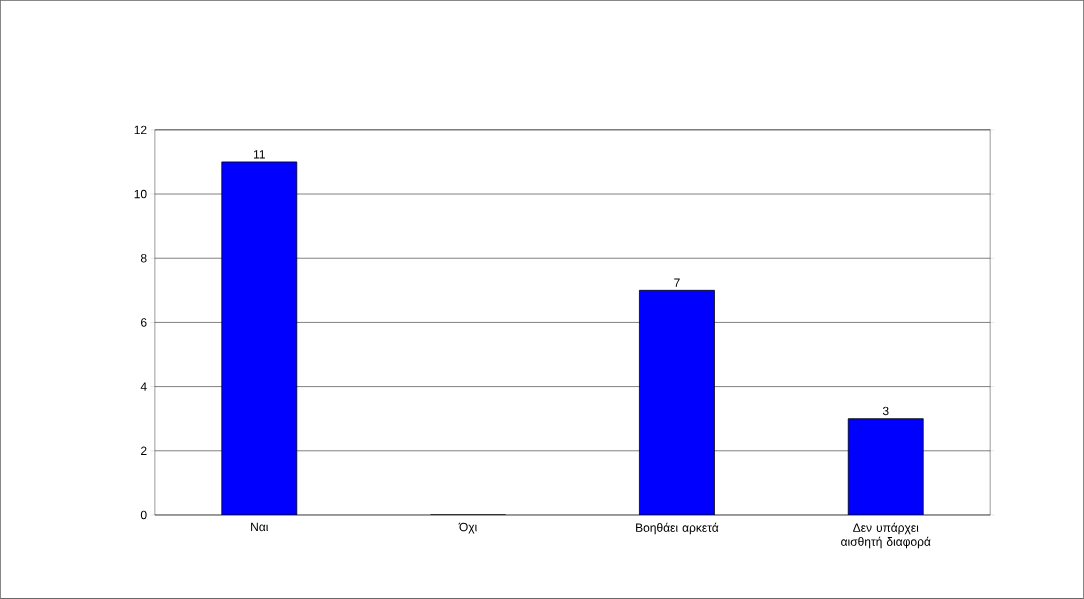 The image size is (1084, 599). I want to click on y-tick-label: 10, so click(140, 194).